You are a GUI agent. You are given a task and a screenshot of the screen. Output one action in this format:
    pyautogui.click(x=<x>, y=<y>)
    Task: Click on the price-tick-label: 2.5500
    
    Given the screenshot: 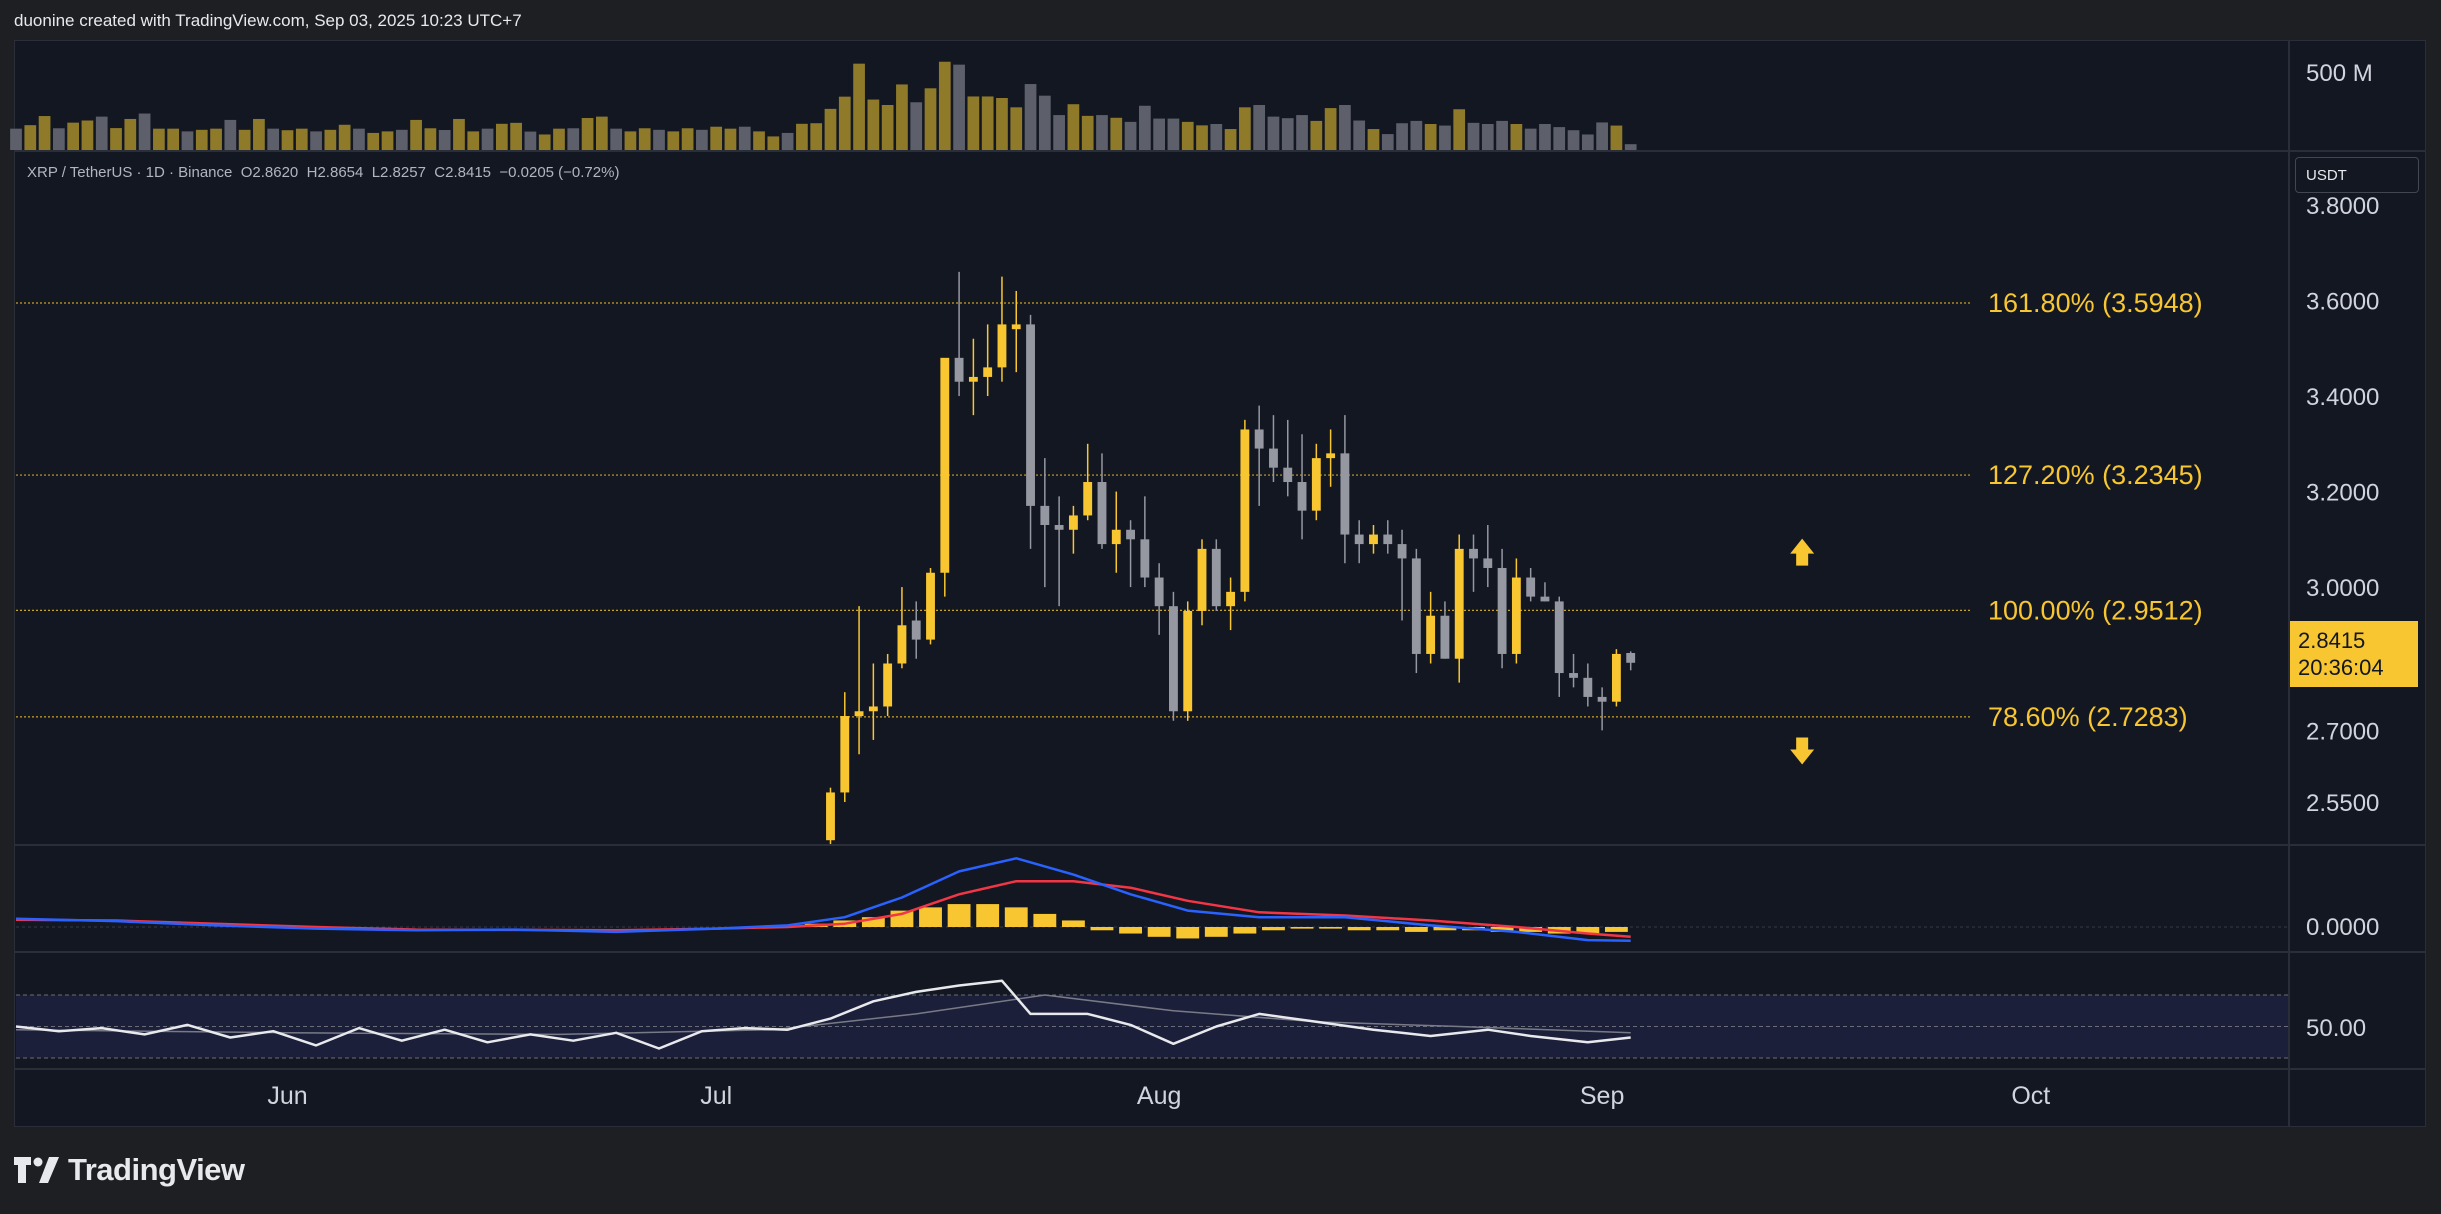 What is the action you would take?
    pyautogui.click(x=2342, y=803)
    